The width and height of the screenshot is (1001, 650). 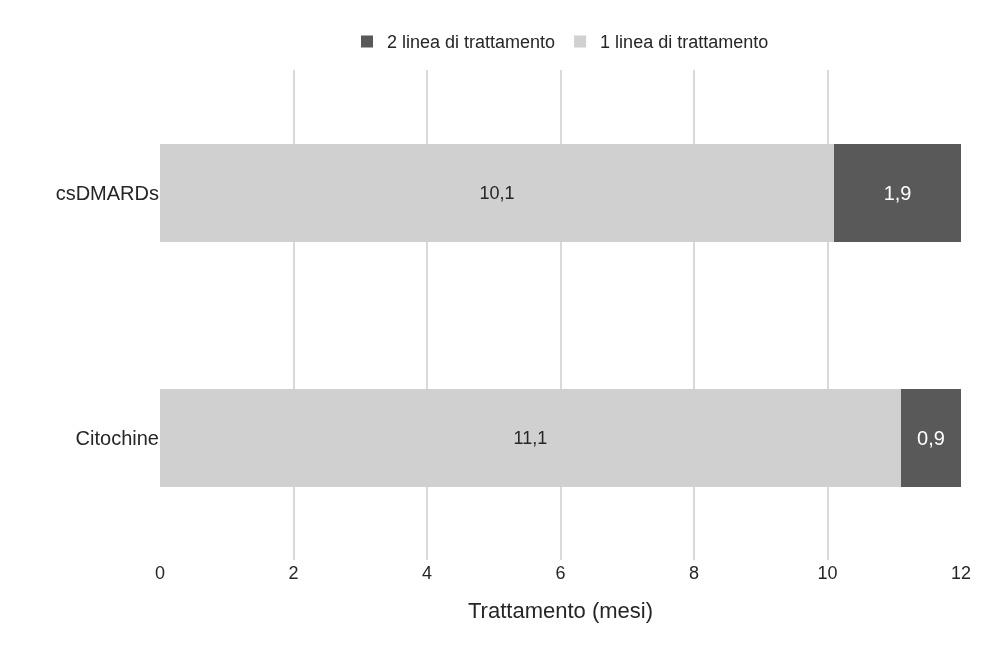 What do you see at coordinates (497, 192) in the screenshot?
I see `data-label: 10,1` at bounding box center [497, 192].